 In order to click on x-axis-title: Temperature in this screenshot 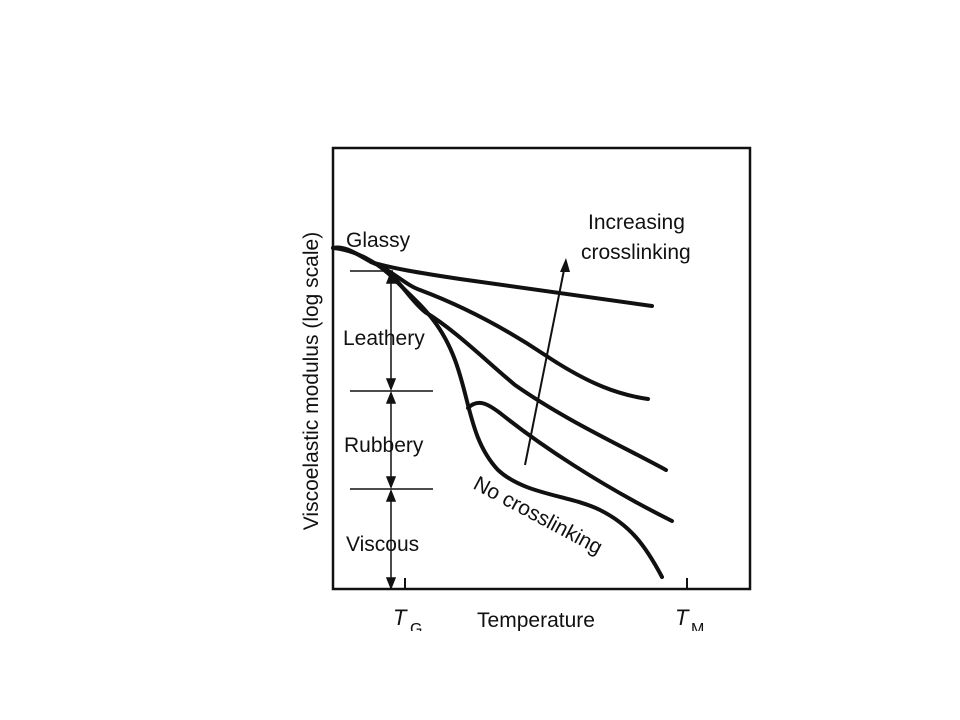, I will do `click(536, 620)`.